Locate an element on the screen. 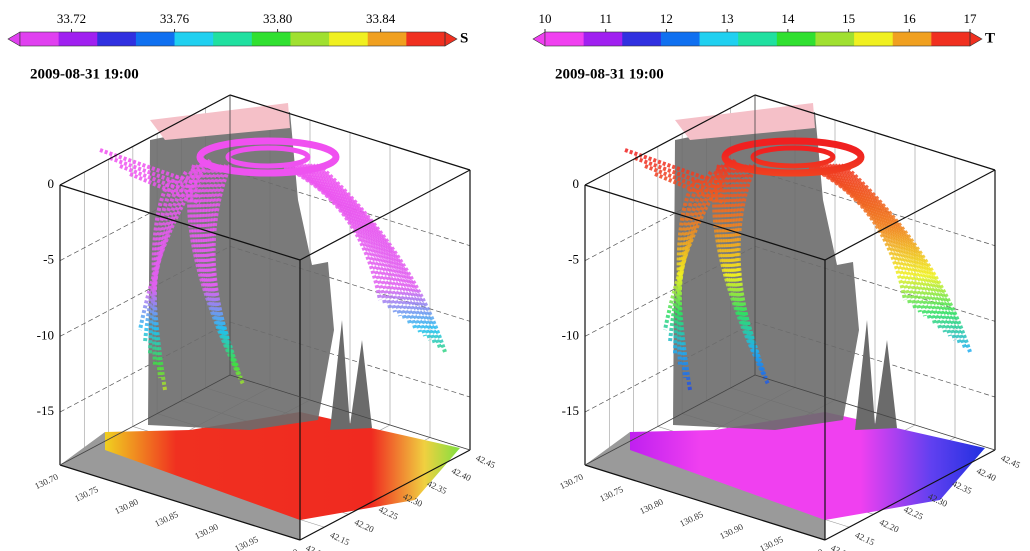  colorbar-tick-label: 13 is located at coordinates (727, 18).